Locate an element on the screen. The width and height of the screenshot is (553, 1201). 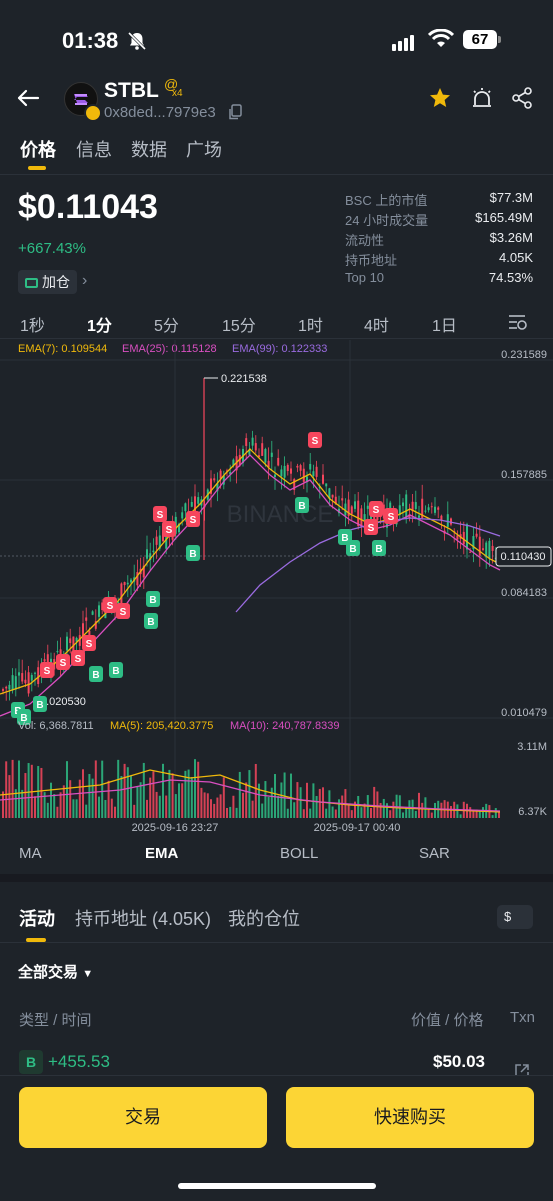
chevron-right-icon: › is located at coordinates (85, 280).